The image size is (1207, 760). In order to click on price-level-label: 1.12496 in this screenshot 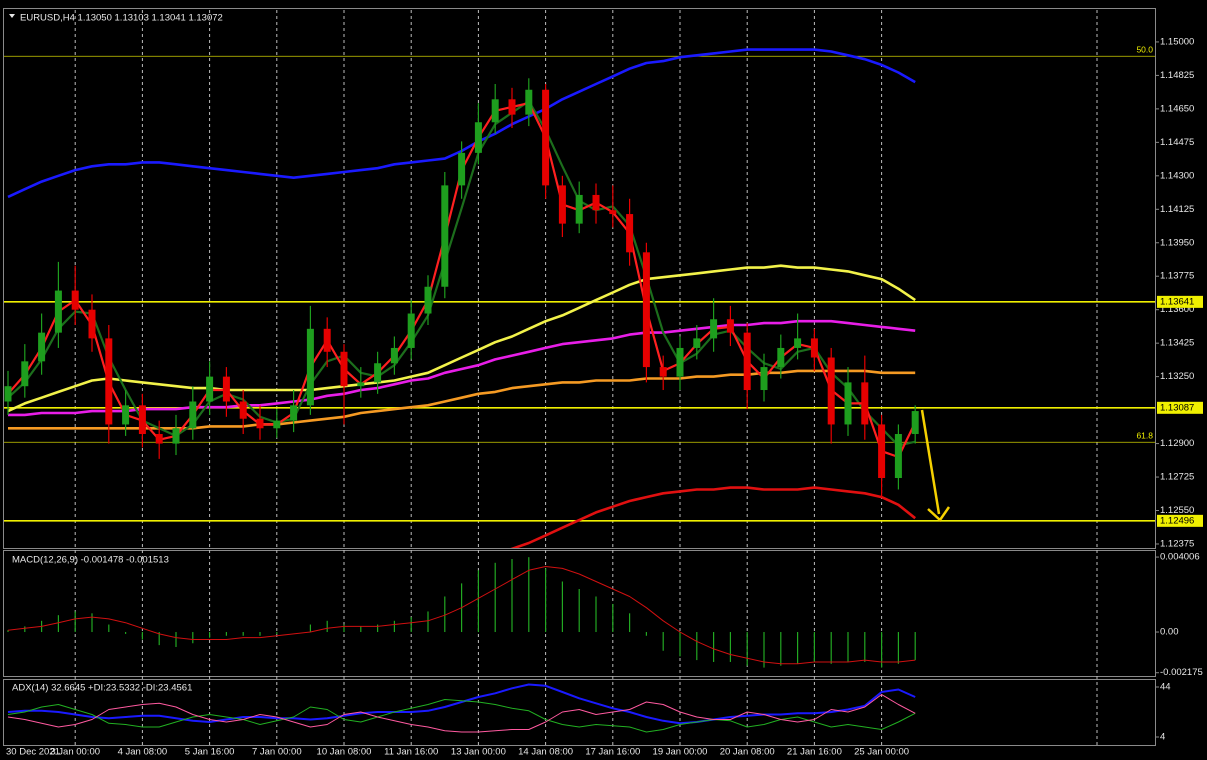, I will do `click(1177, 520)`.